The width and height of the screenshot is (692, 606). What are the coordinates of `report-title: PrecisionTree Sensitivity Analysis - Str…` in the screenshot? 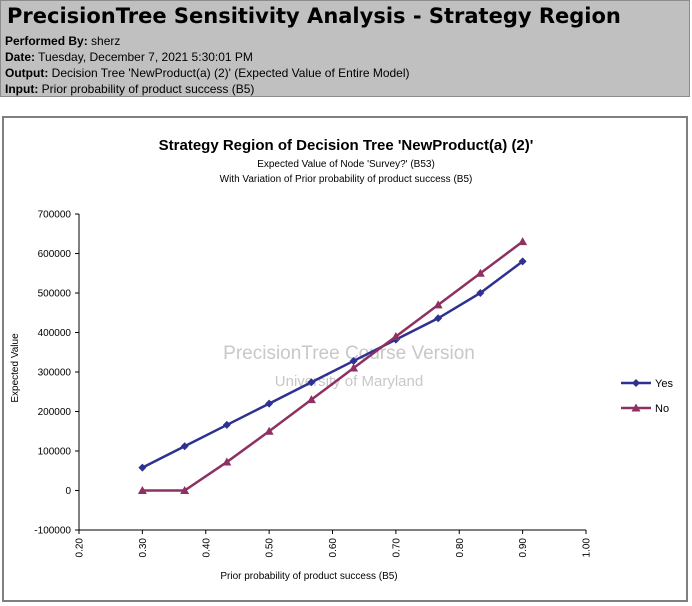 It's located at (314, 16).